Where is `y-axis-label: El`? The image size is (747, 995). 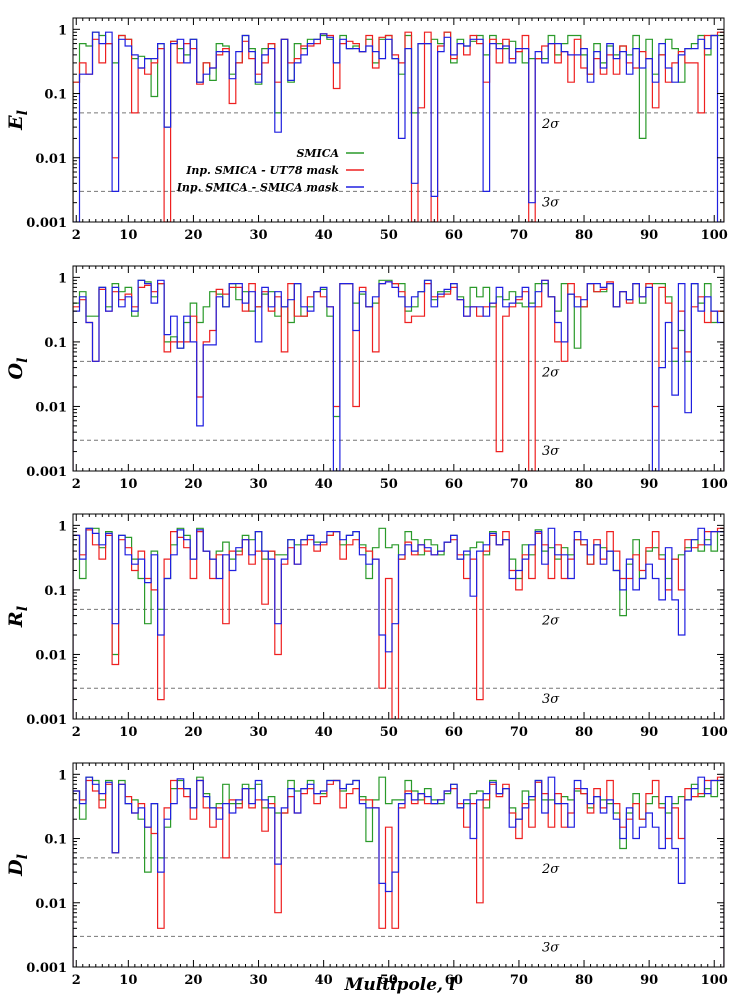
y-axis-label: El is located at coordinates (18, 120).